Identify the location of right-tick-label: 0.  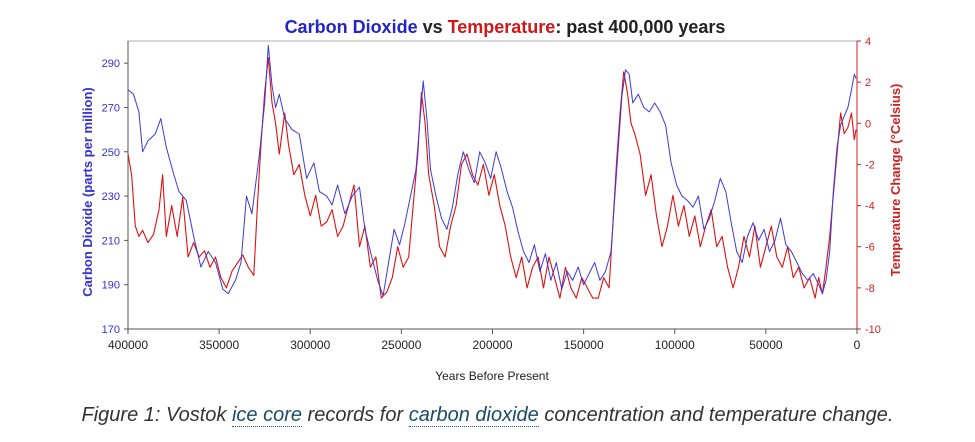
(868, 124).